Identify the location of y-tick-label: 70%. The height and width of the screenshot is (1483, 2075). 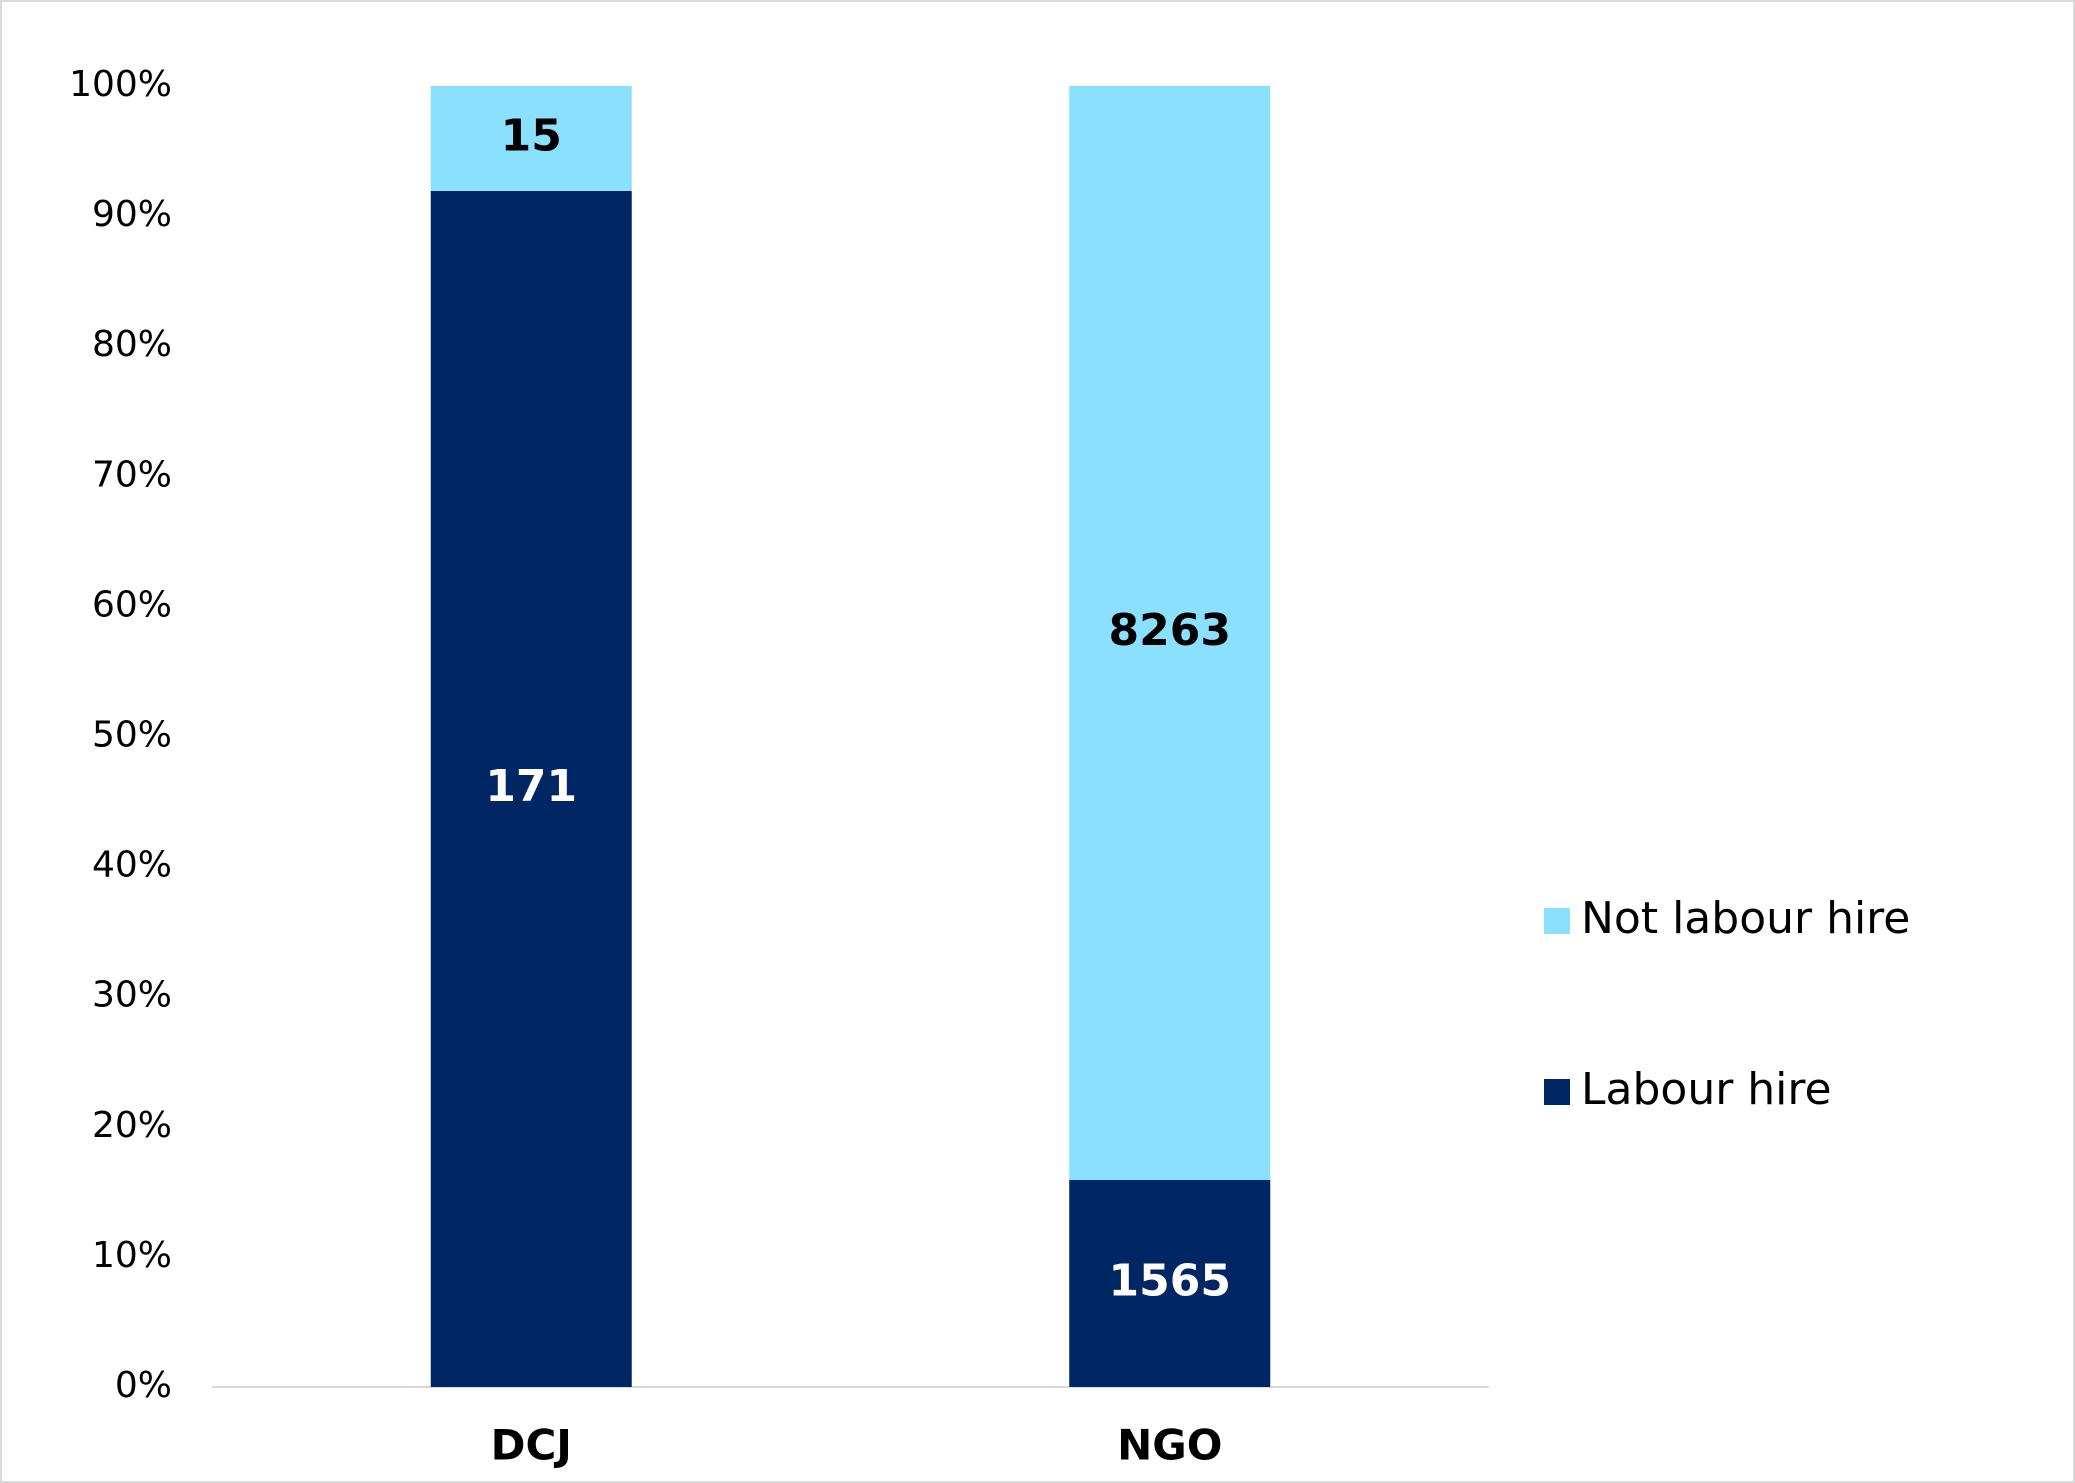
(132, 474).